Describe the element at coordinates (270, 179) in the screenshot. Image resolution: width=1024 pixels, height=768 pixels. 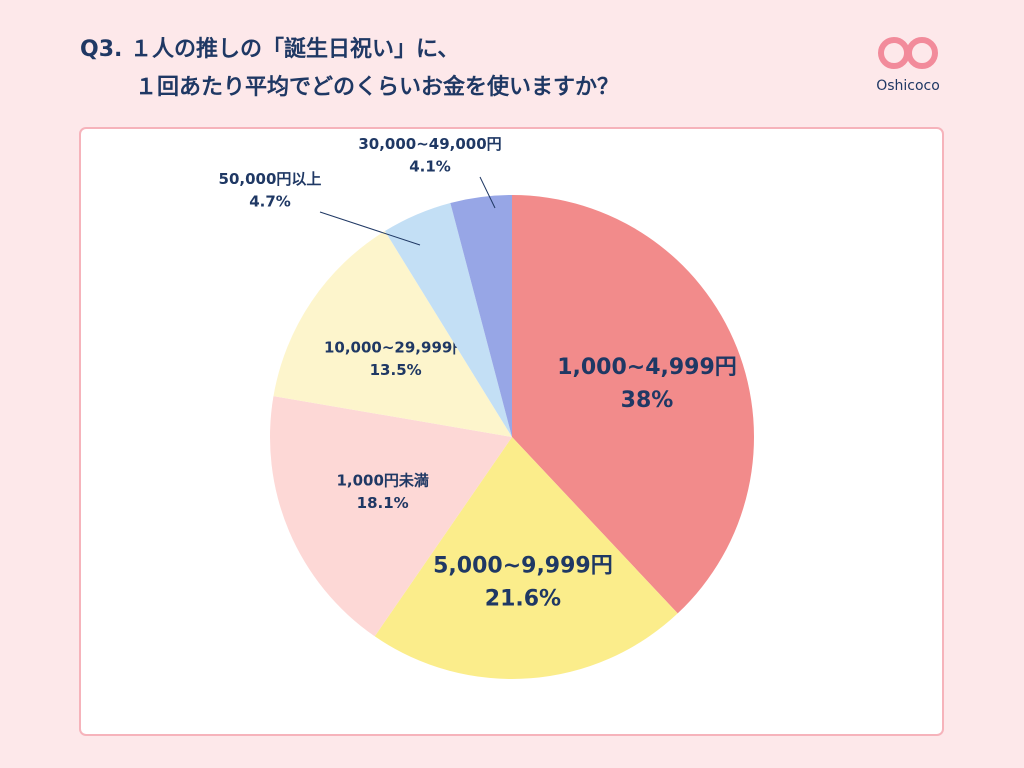
I see `slice-label: 50,000円以上` at that location.